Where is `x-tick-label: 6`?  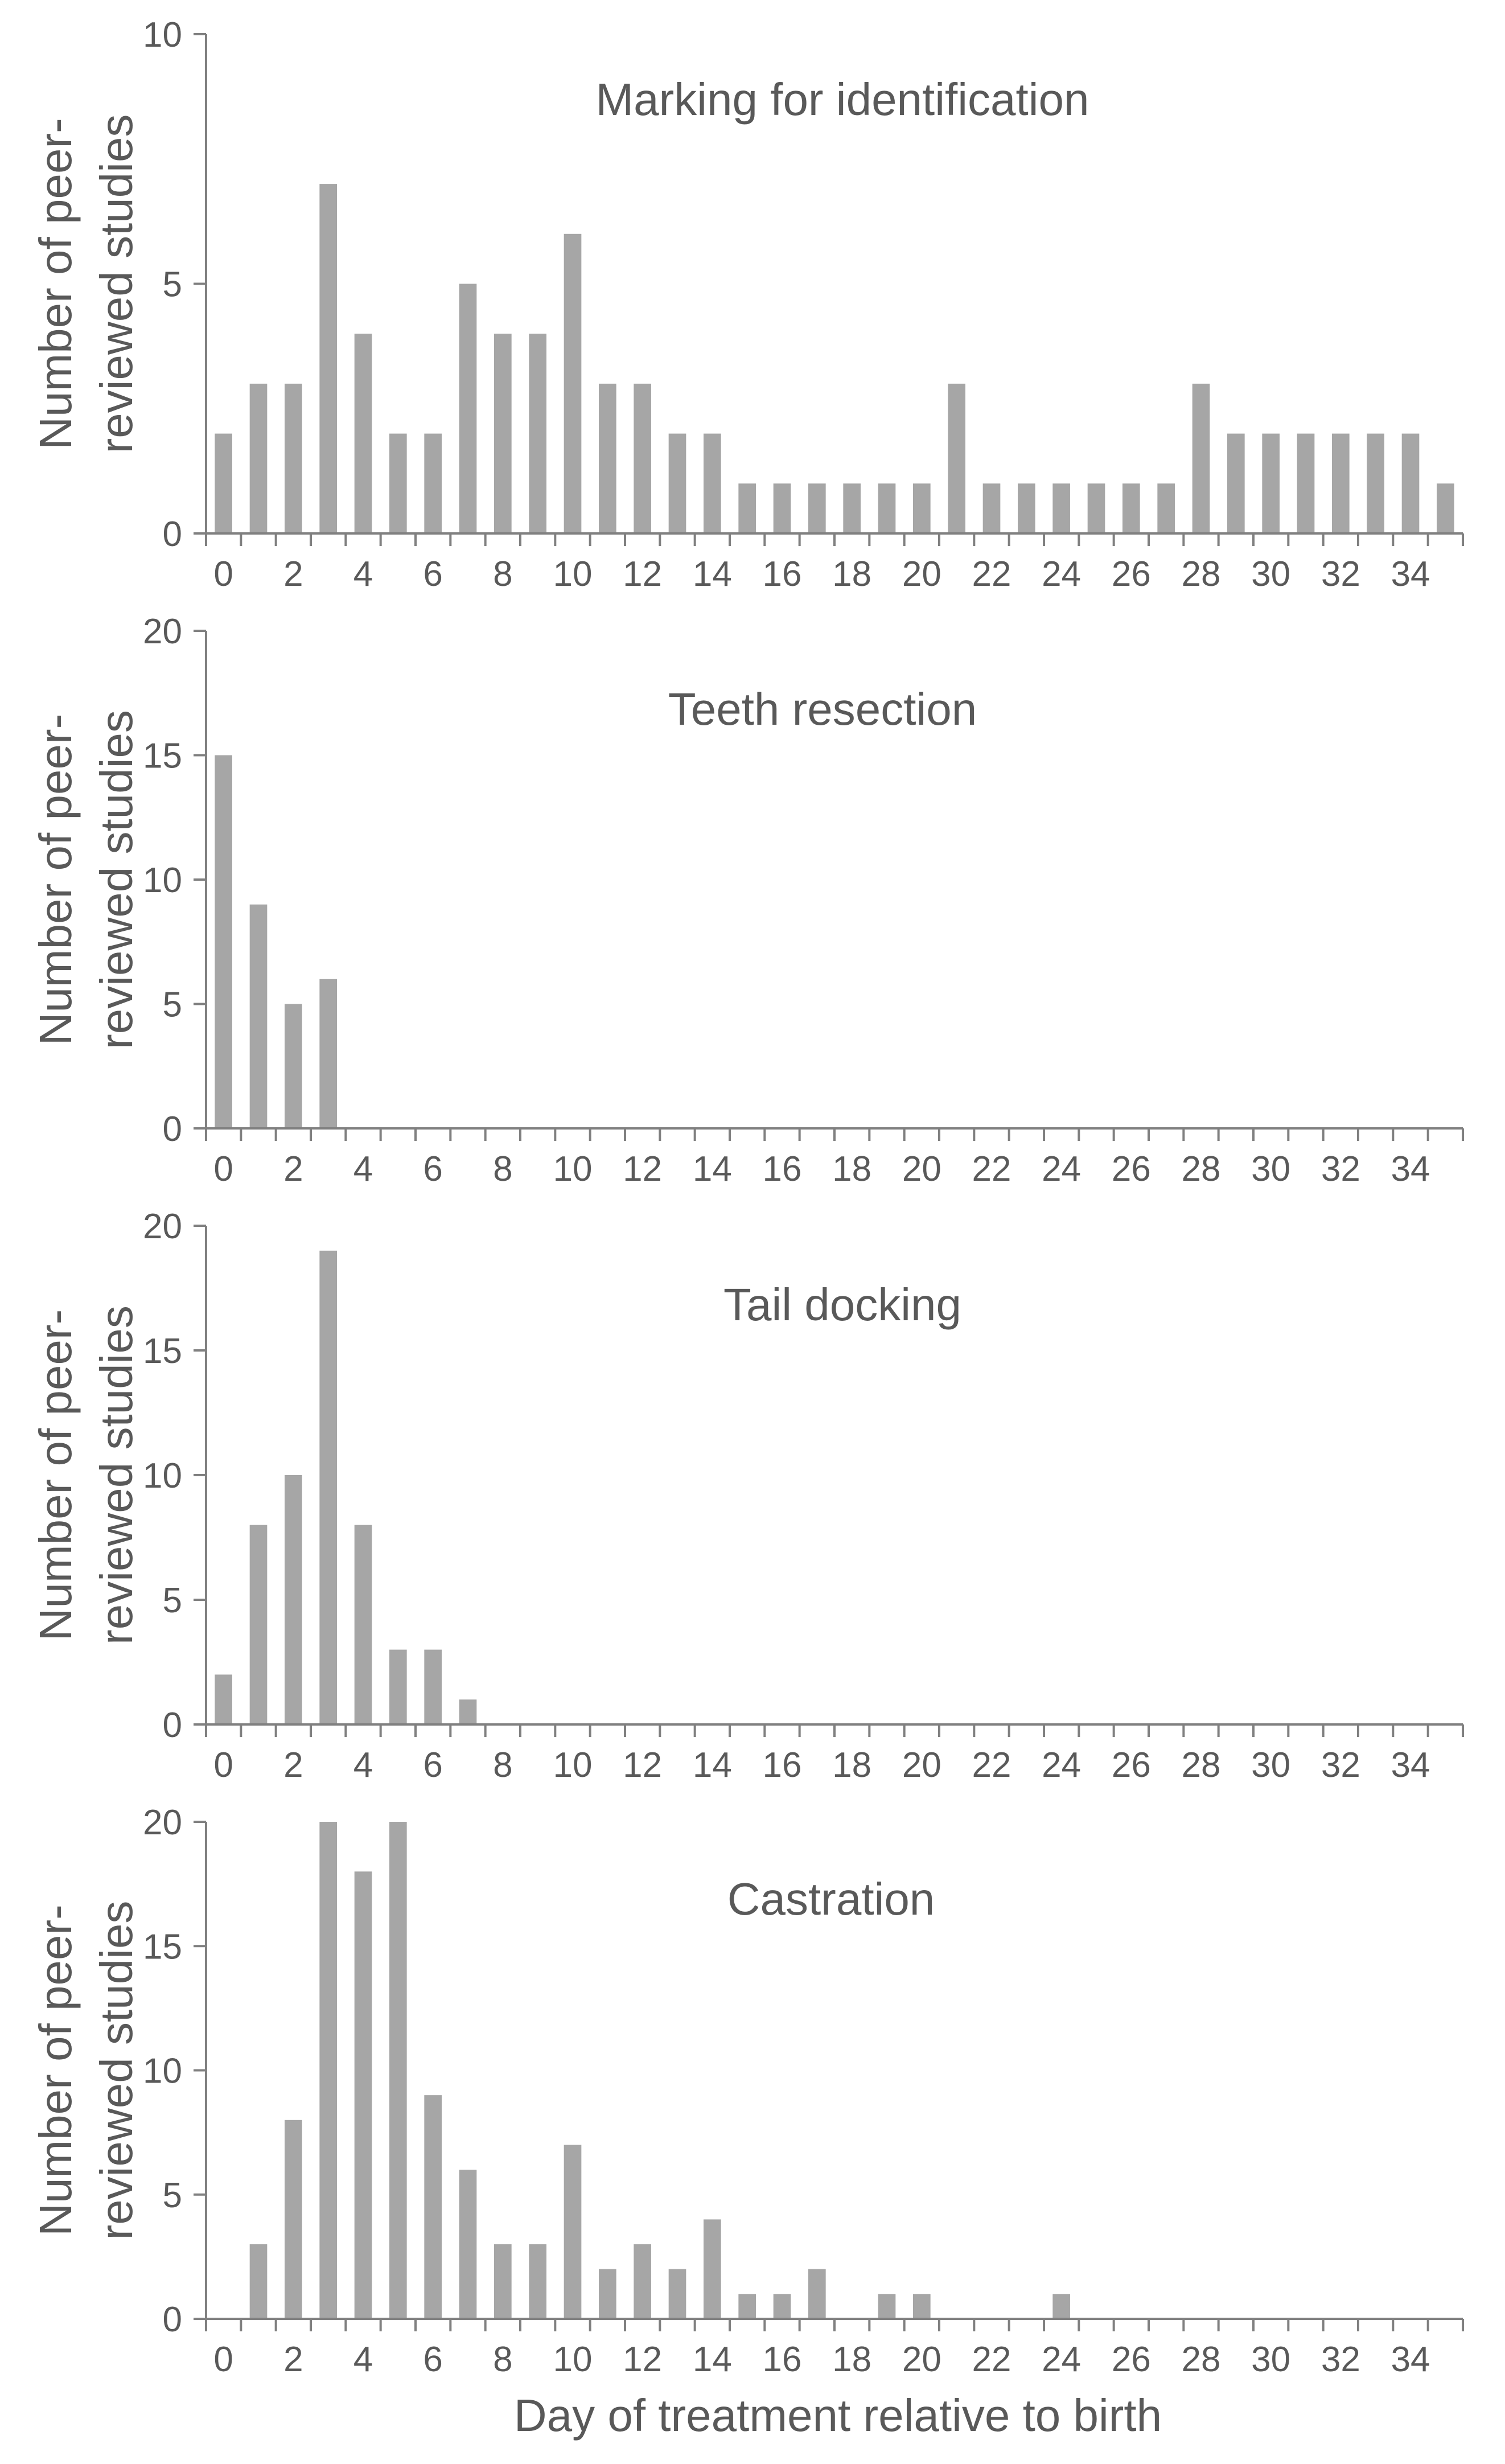
x-tick-label: 6 is located at coordinates (433, 1765).